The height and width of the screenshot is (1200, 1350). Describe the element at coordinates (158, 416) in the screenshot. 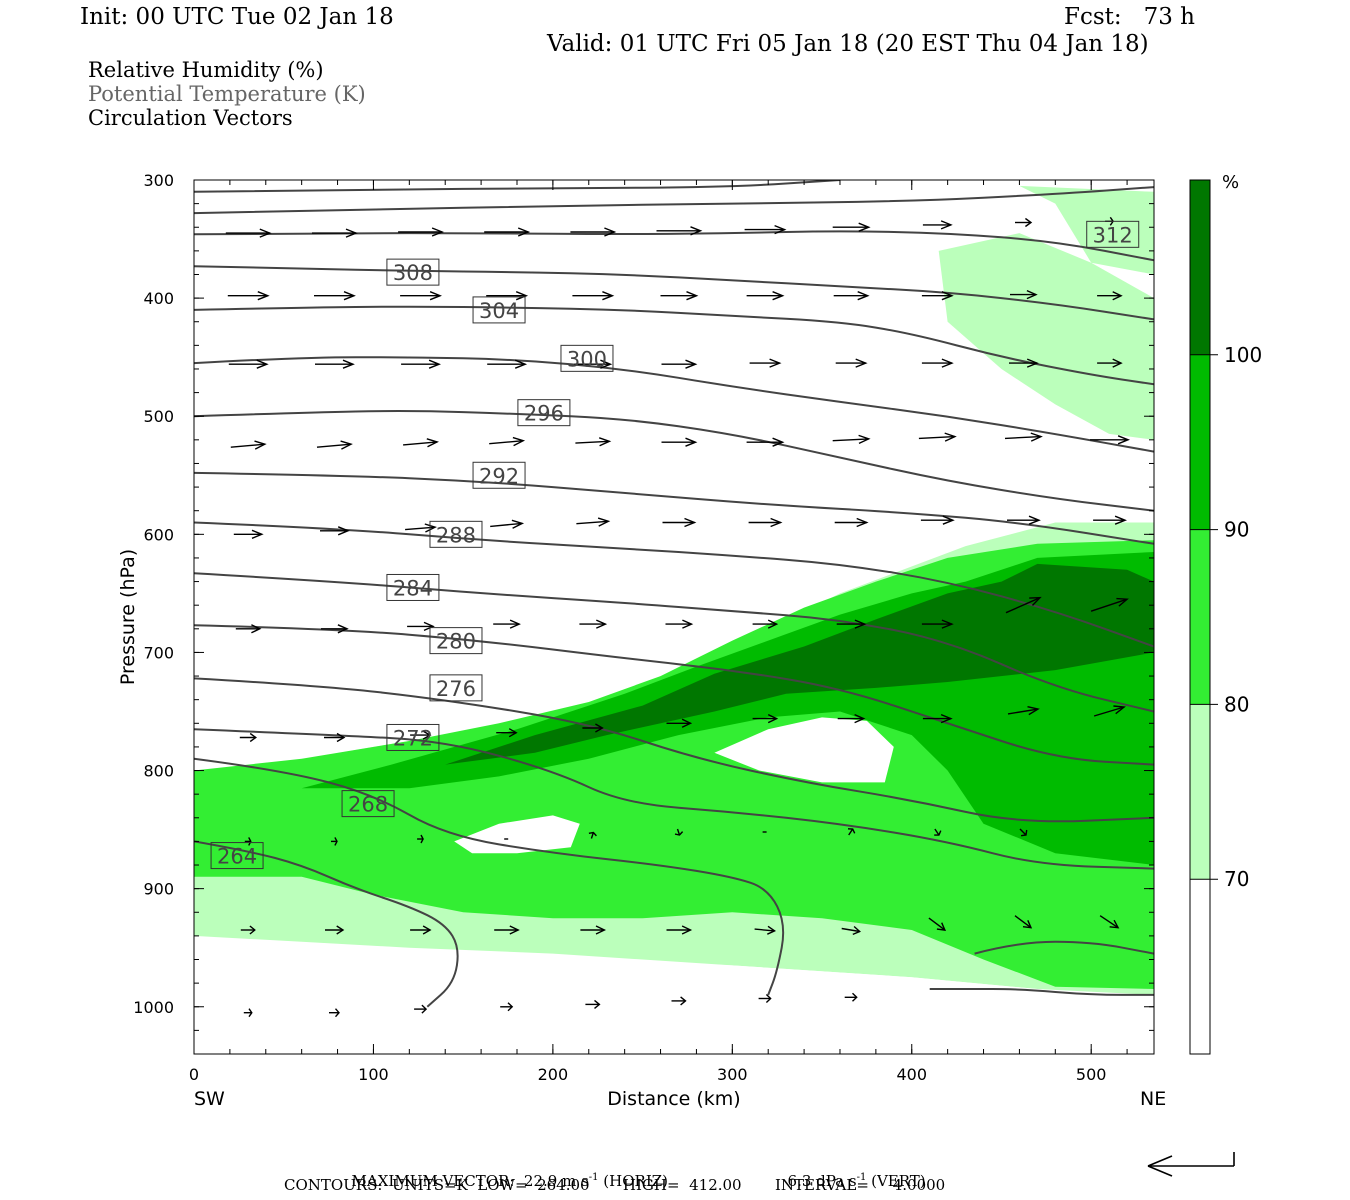

I see `y-tick-label: 500` at that location.